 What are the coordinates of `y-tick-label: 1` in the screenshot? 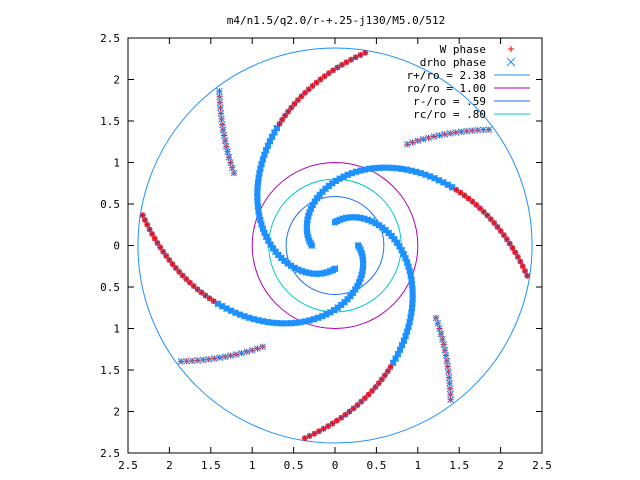 It's located at (116, 329).